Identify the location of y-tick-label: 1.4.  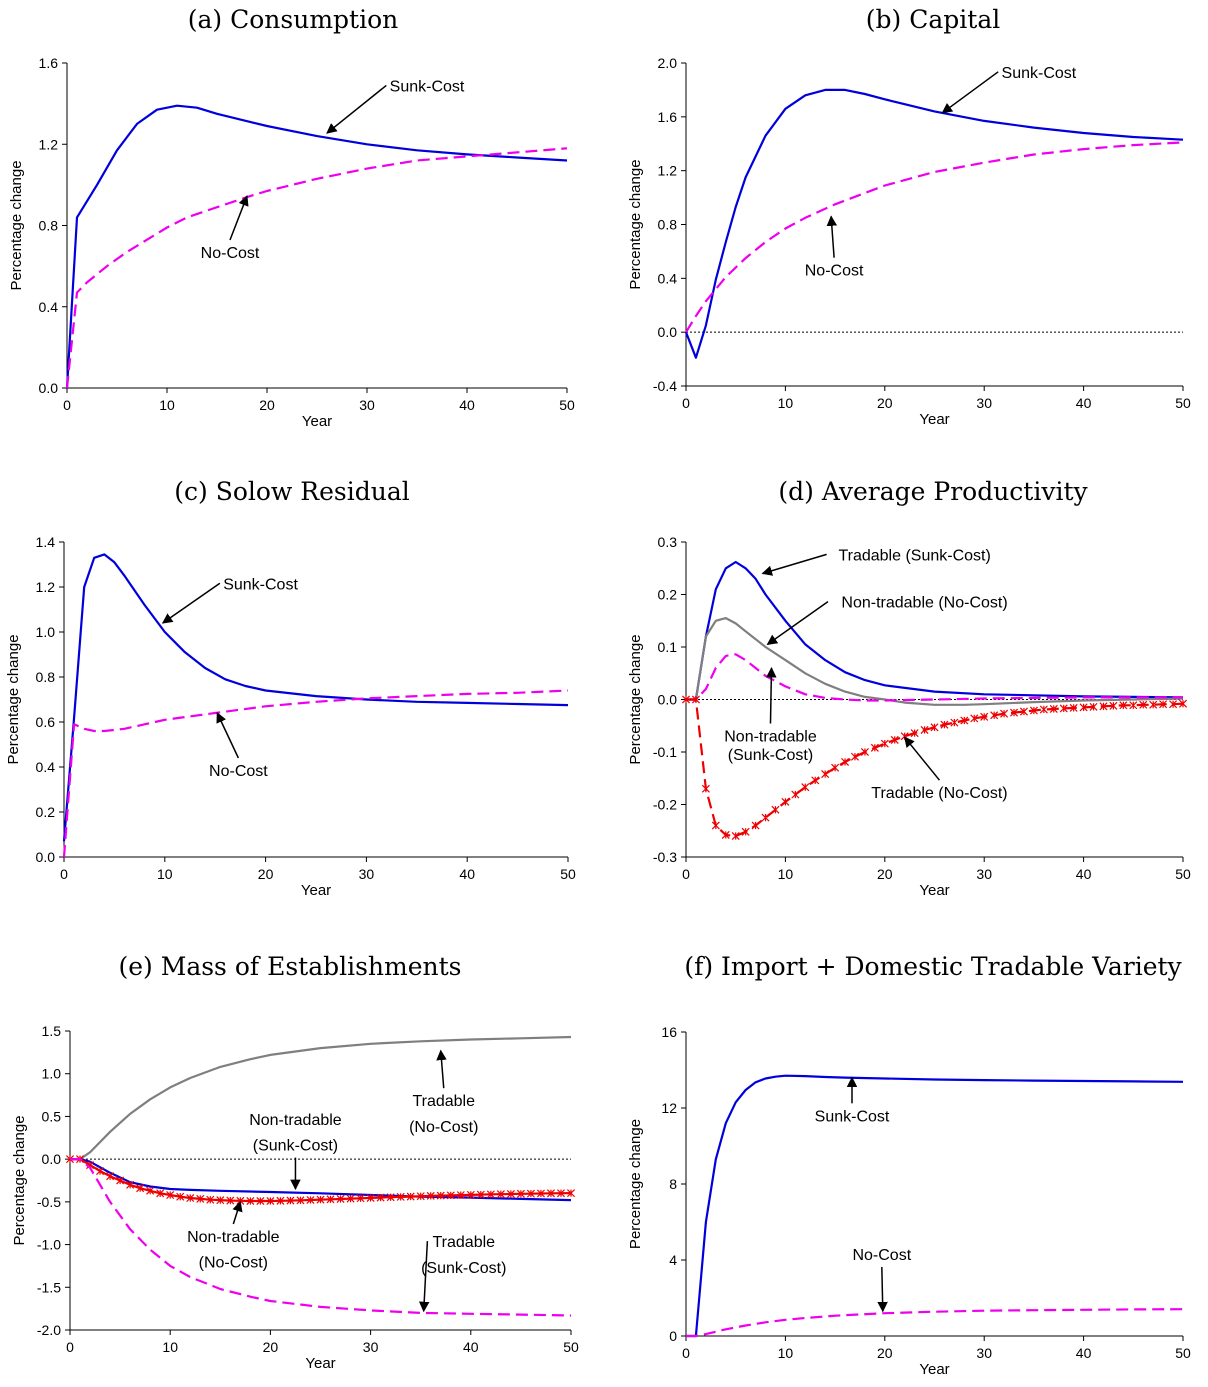
(46, 542).